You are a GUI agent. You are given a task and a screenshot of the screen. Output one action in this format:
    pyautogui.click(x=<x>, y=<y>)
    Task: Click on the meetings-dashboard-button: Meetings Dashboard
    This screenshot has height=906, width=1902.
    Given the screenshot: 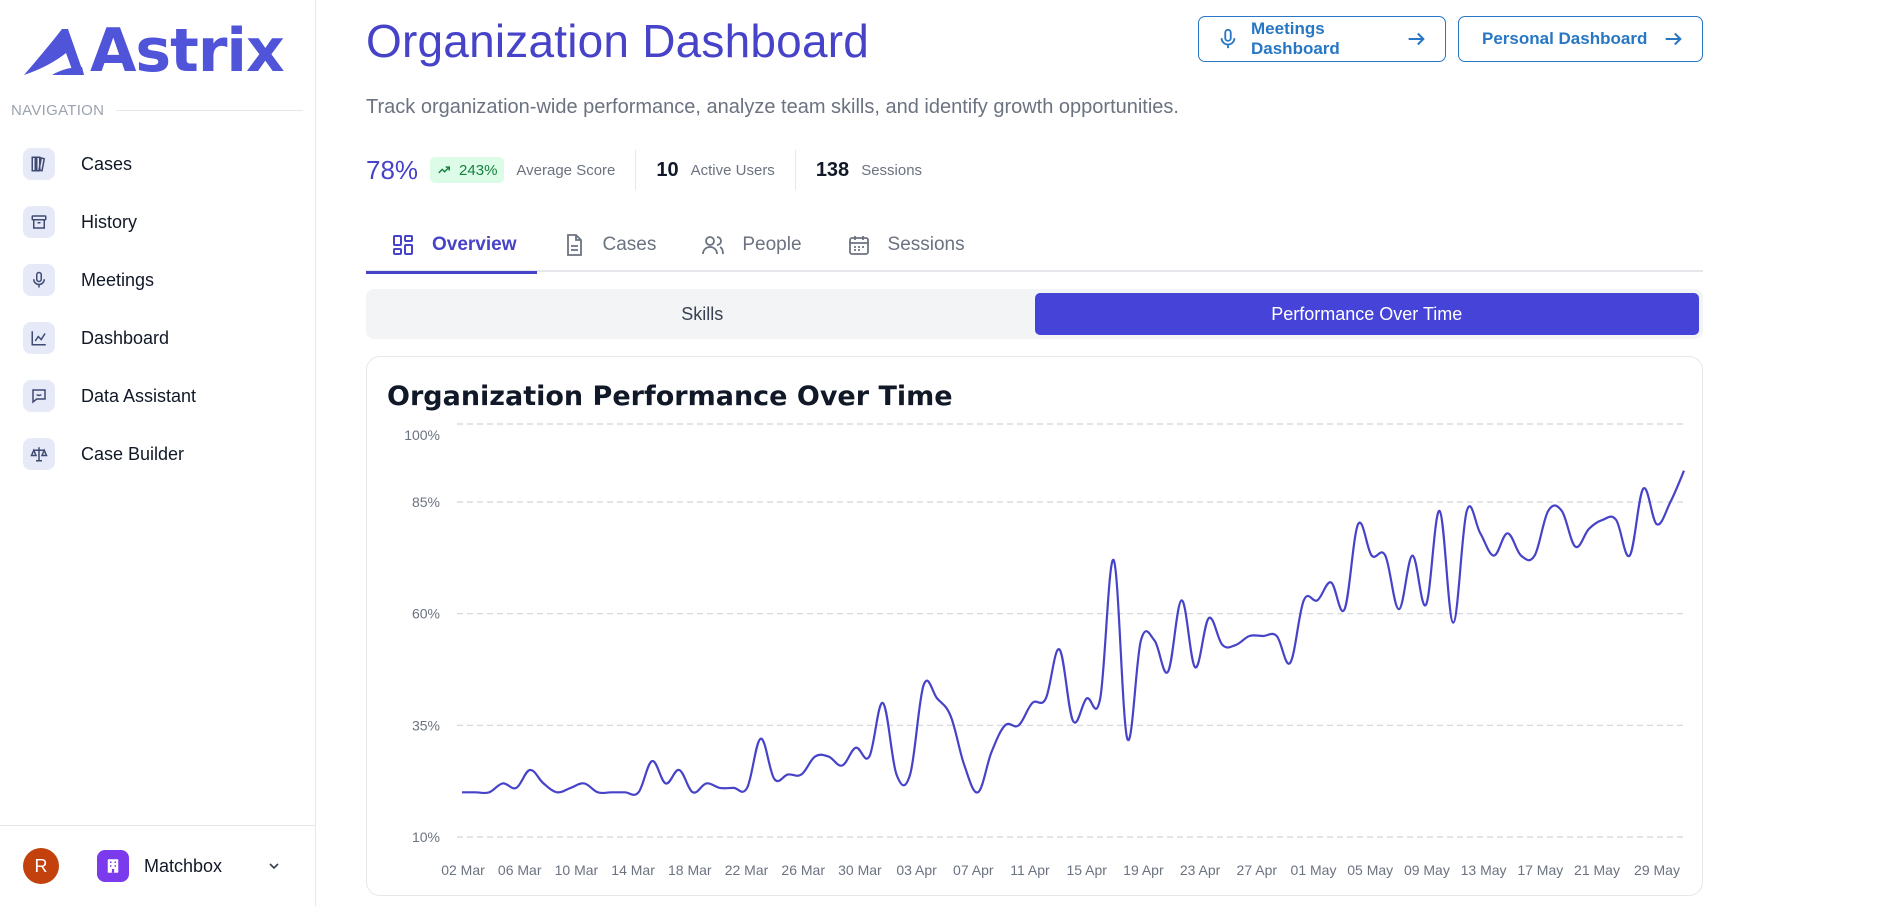 What is the action you would take?
    pyautogui.click(x=1322, y=39)
    